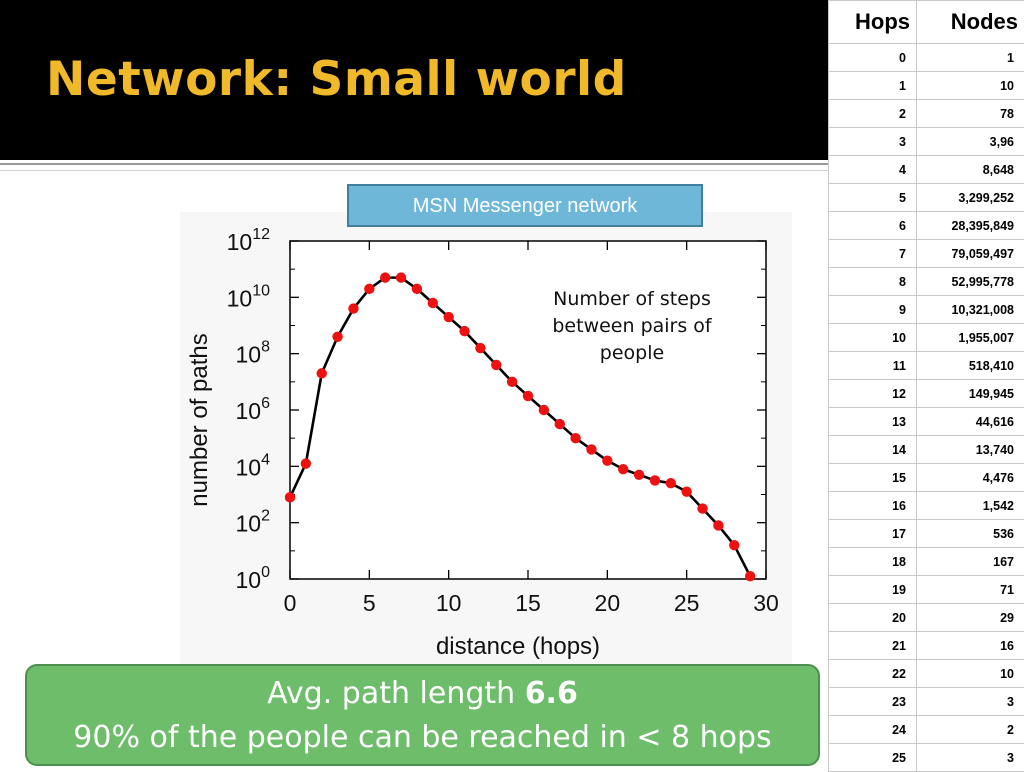  Describe the element at coordinates (632, 326) in the screenshot. I see `chart-note: Number of steps between pairs of people` at that location.